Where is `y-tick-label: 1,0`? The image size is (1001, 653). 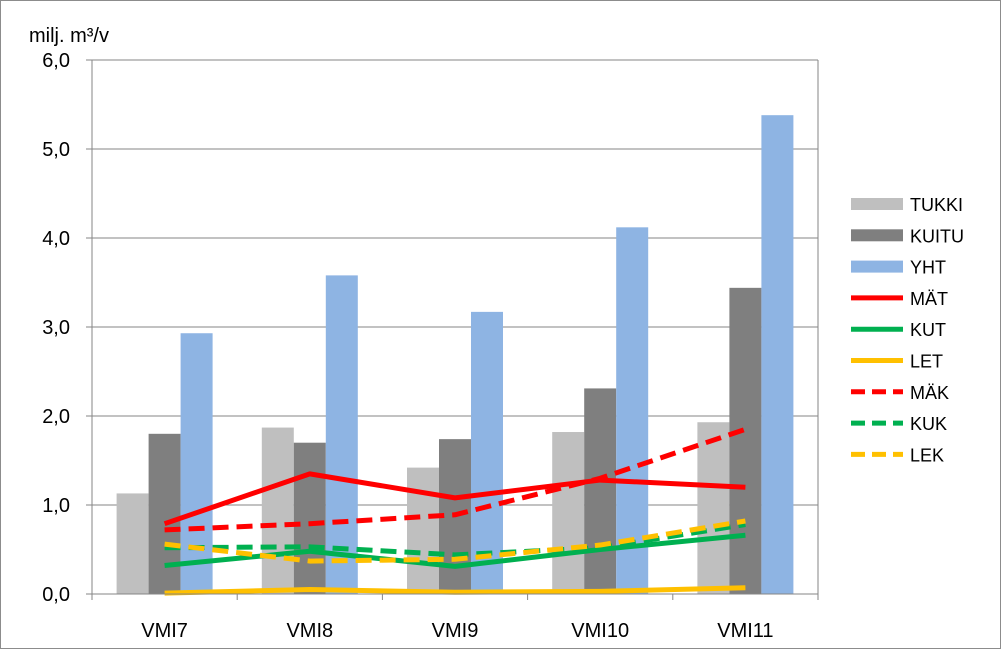
y-tick-label: 1,0 is located at coordinates (56, 506).